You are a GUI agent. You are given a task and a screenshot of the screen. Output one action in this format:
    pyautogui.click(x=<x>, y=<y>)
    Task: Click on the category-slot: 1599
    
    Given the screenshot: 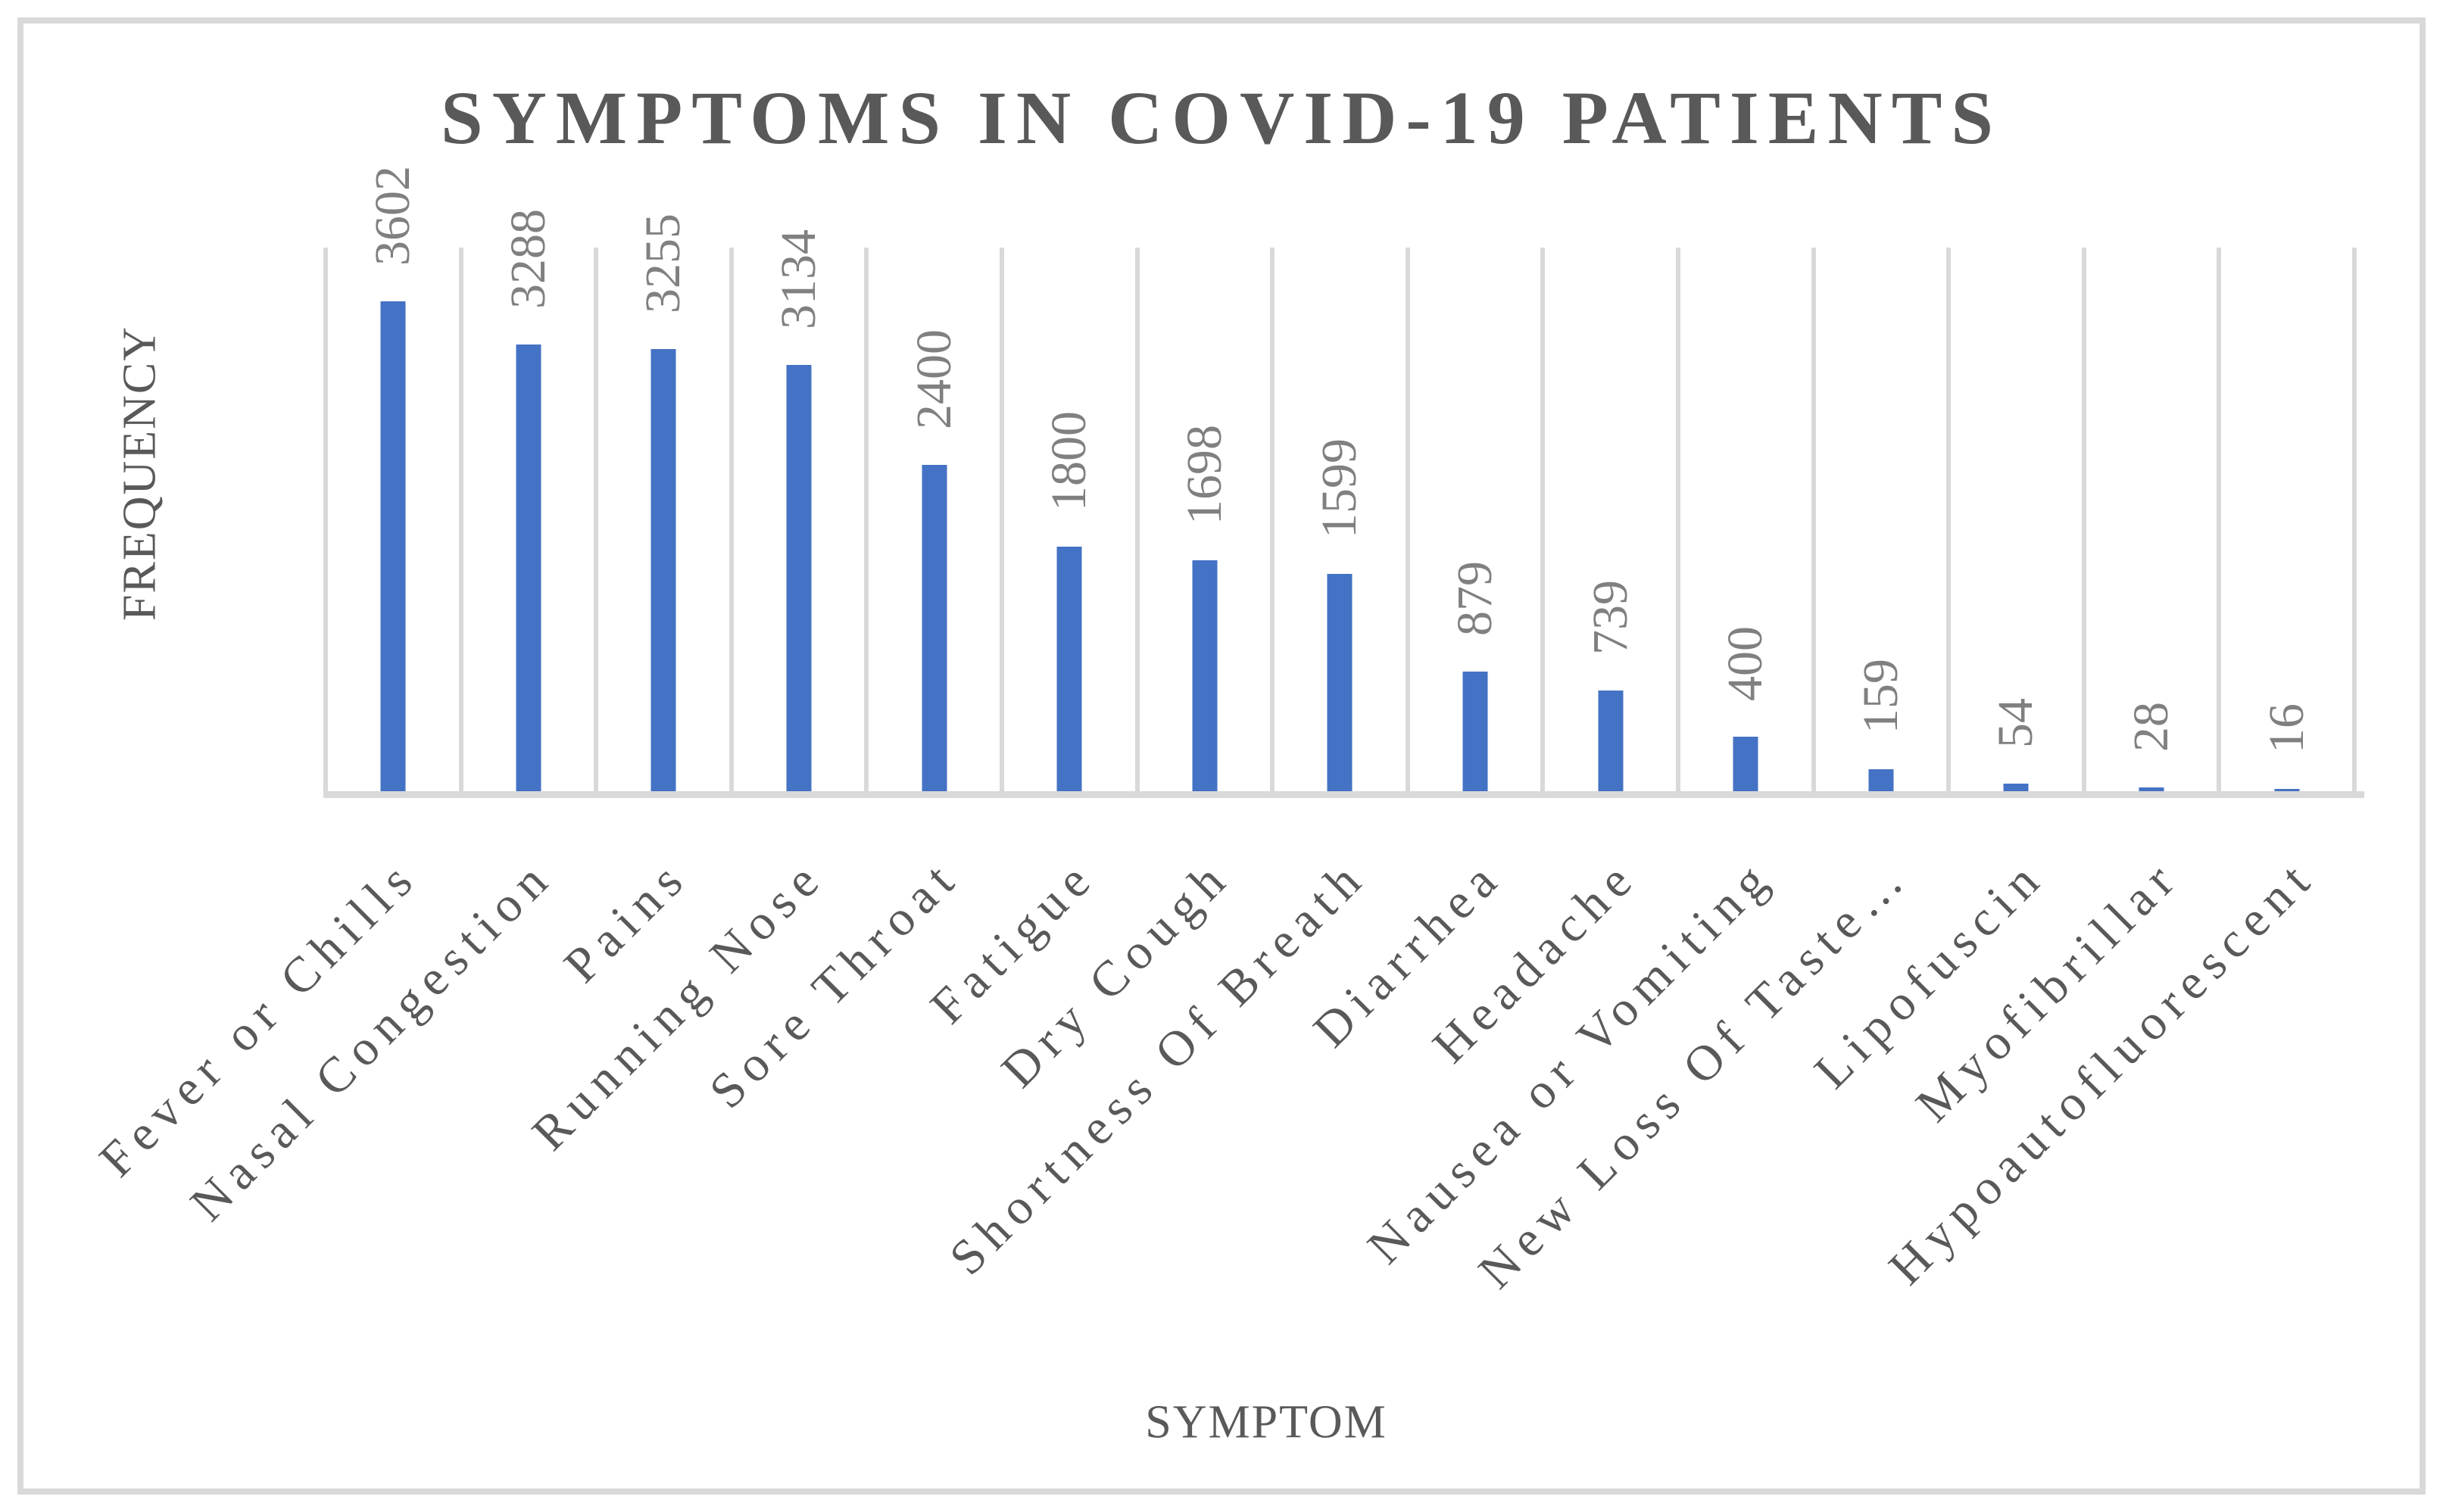 What is the action you would take?
    pyautogui.click(x=1338, y=519)
    